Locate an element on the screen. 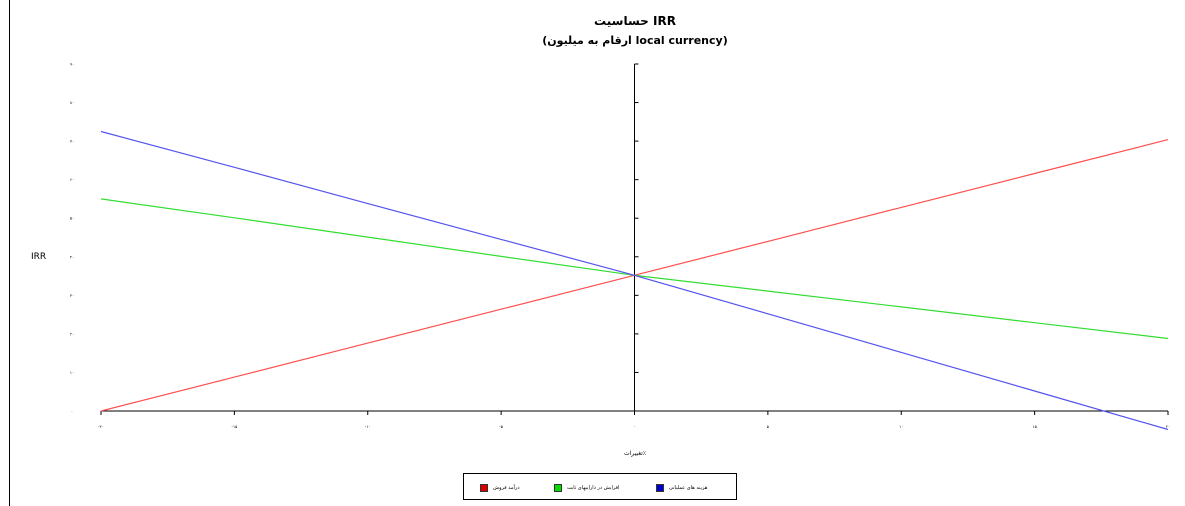 Image resolution: width=1185 pixels, height=506 pixels. x-tick-label: -۲۰ is located at coordinates (101, 426).